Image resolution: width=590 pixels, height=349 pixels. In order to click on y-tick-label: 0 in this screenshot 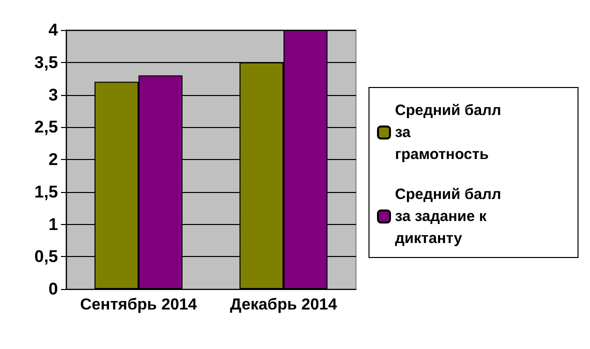, I will do `click(53, 289)`.